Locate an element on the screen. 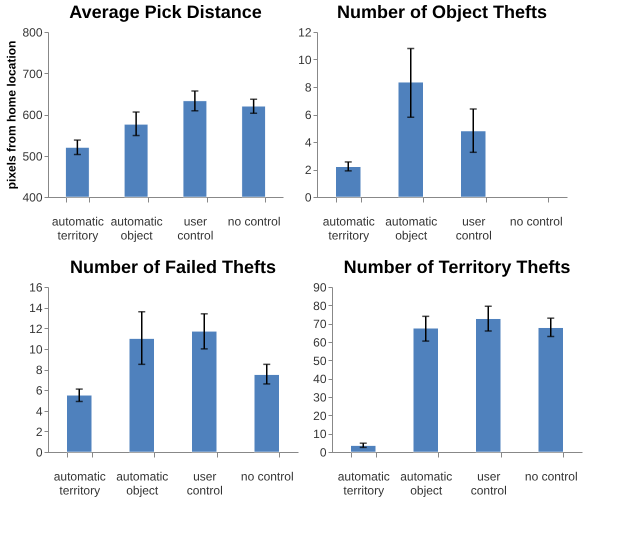  y-tick-label: 500 is located at coordinates (32, 156).